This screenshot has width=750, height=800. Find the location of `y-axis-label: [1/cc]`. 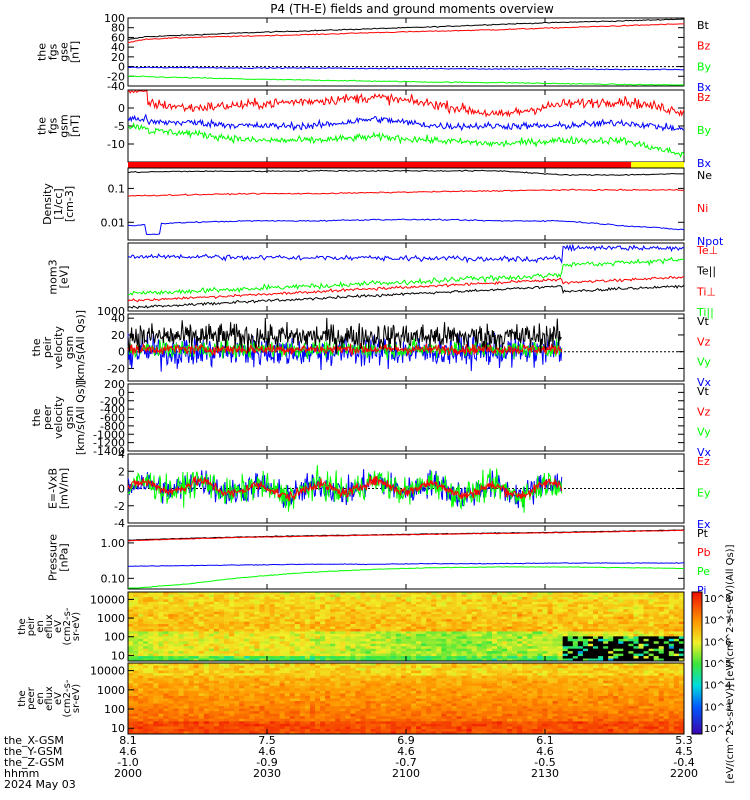

y-axis-label: [1/cc] is located at coordinates (58, 203).